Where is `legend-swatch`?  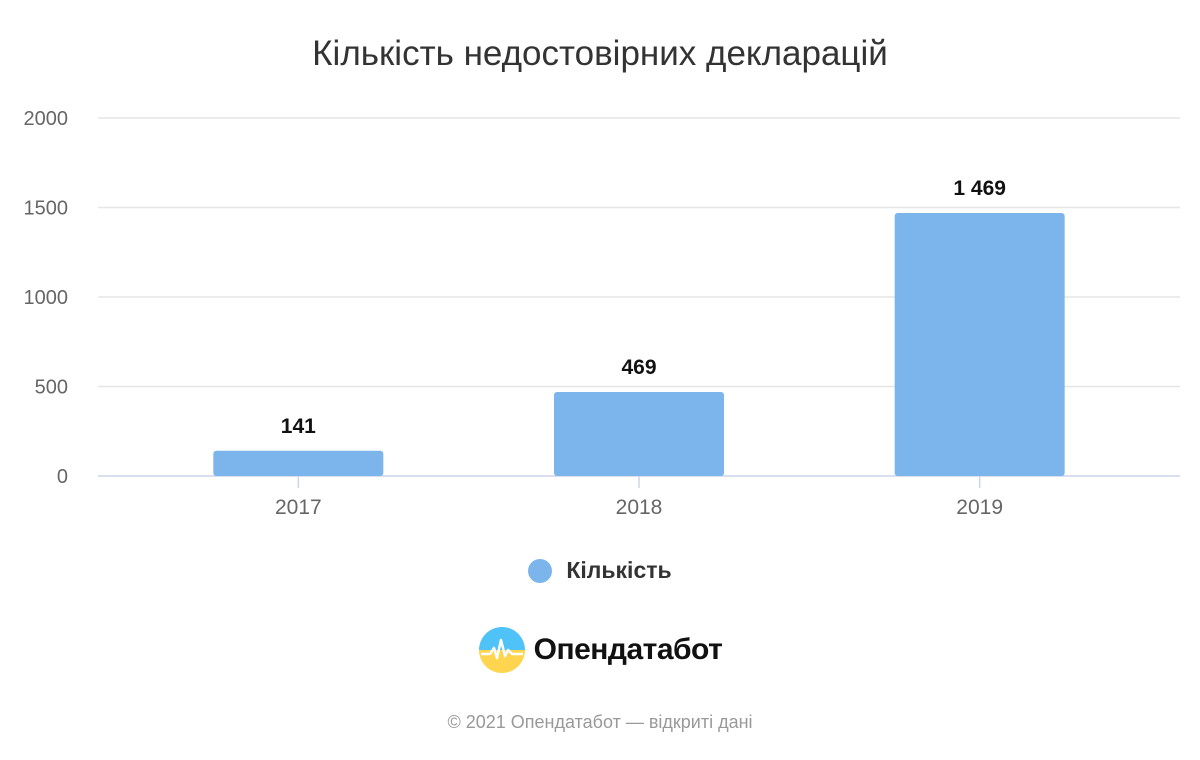
legend-swatch is located at coordinates (540, 570).